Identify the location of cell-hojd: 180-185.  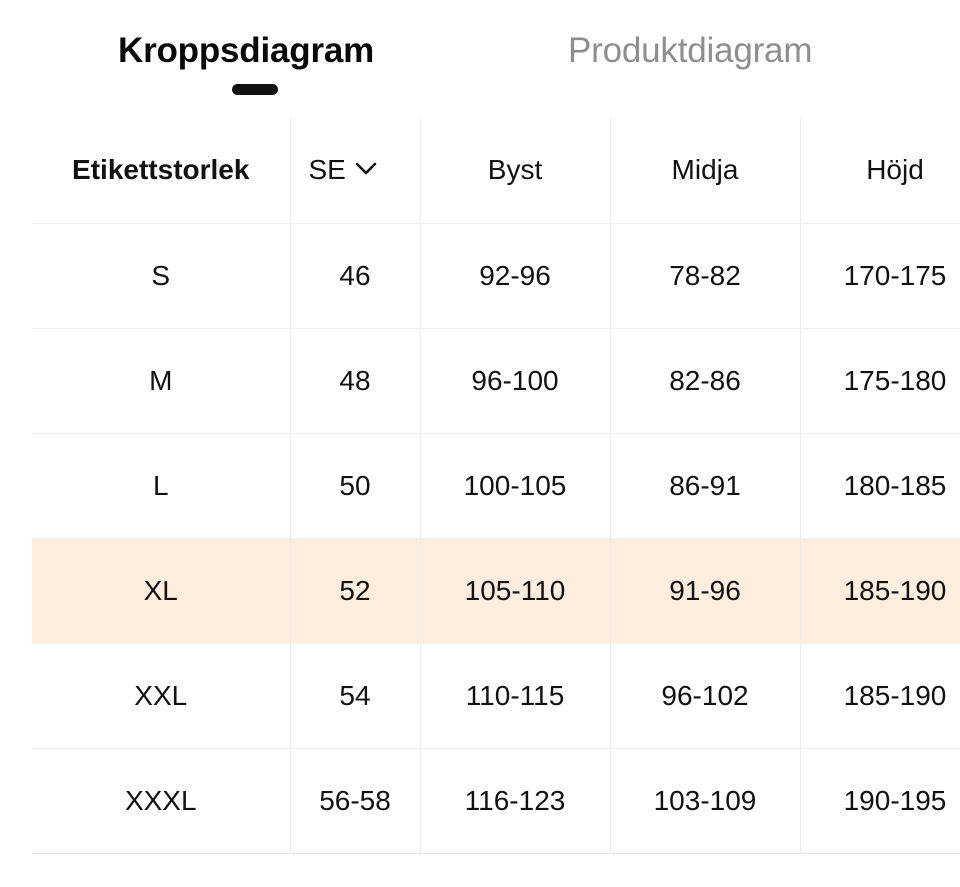
(880, 486).